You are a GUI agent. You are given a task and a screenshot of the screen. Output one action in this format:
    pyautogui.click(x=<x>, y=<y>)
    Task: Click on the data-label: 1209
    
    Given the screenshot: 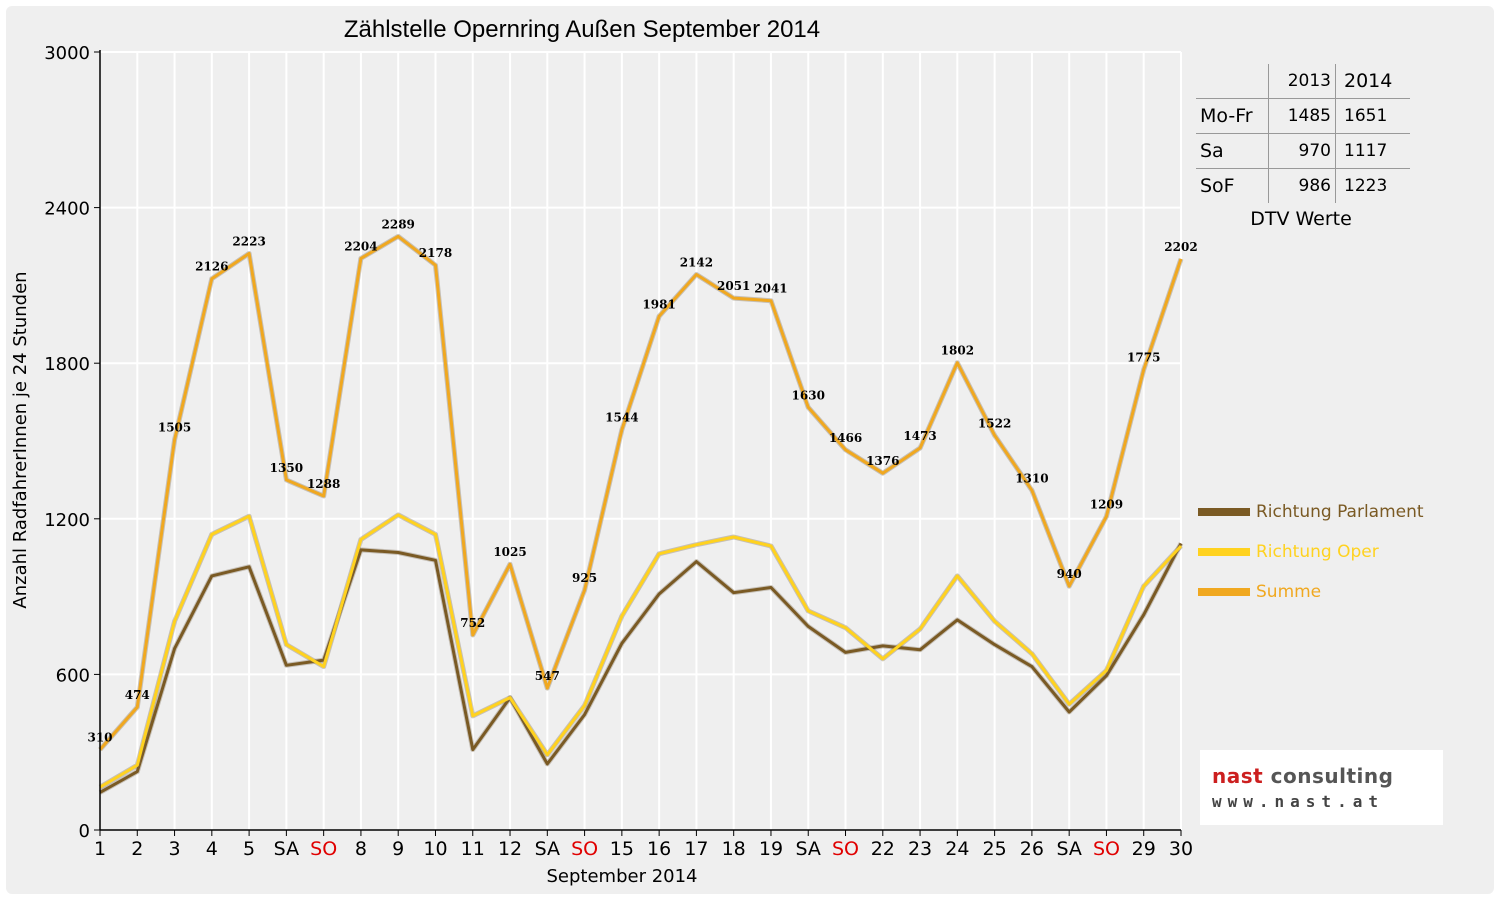 What is the action you would take?
    pyautogui.click(x=1106, y=504)
    